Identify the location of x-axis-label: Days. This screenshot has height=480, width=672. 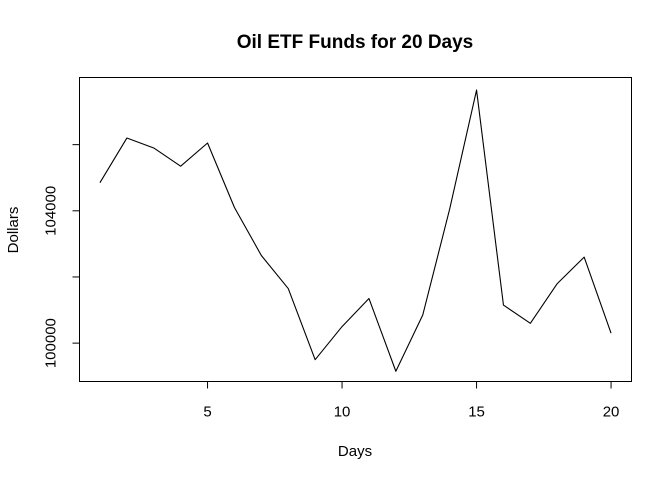
(355, 451).